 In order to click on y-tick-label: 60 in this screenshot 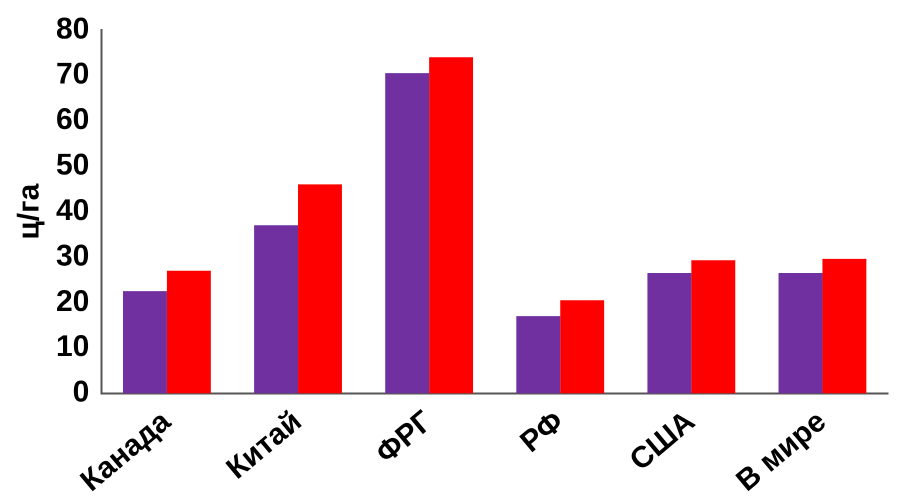, I will do `click(73, 119)`.